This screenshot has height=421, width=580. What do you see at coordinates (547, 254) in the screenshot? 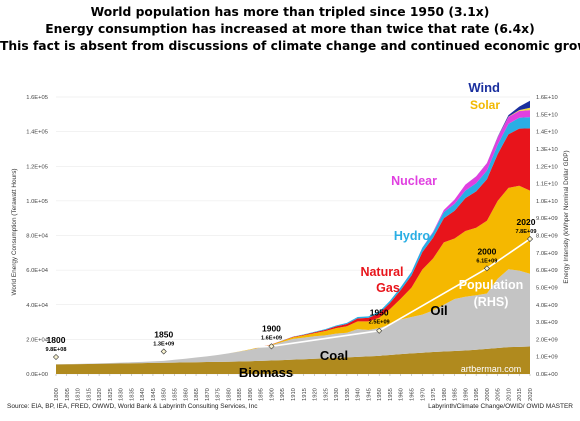
I see `y-right-tick-label: 7.0E+09` at bounding box center [547, 254].